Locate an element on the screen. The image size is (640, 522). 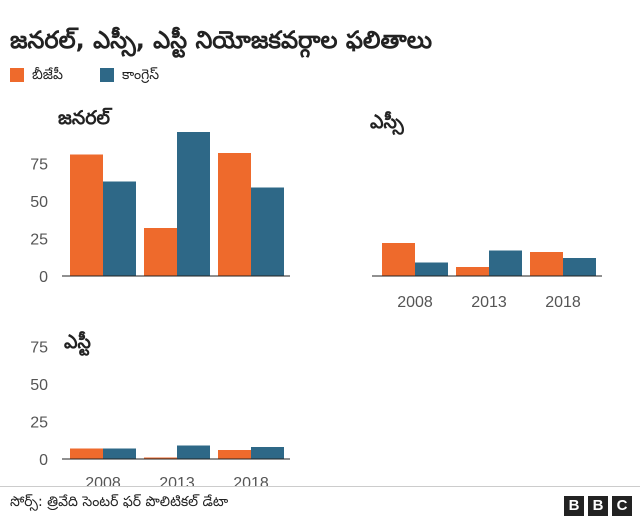
panel-title: ఎస్సీ is located at coordinates (387, 123).